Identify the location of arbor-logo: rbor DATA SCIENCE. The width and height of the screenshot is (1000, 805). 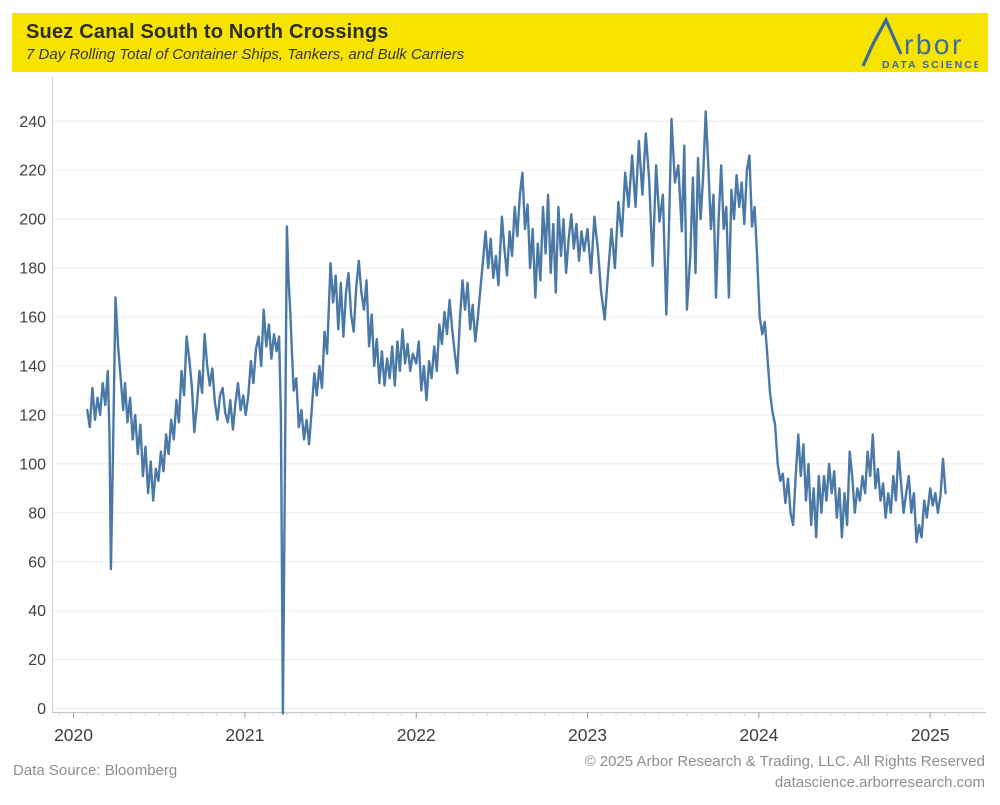
(919, 42).